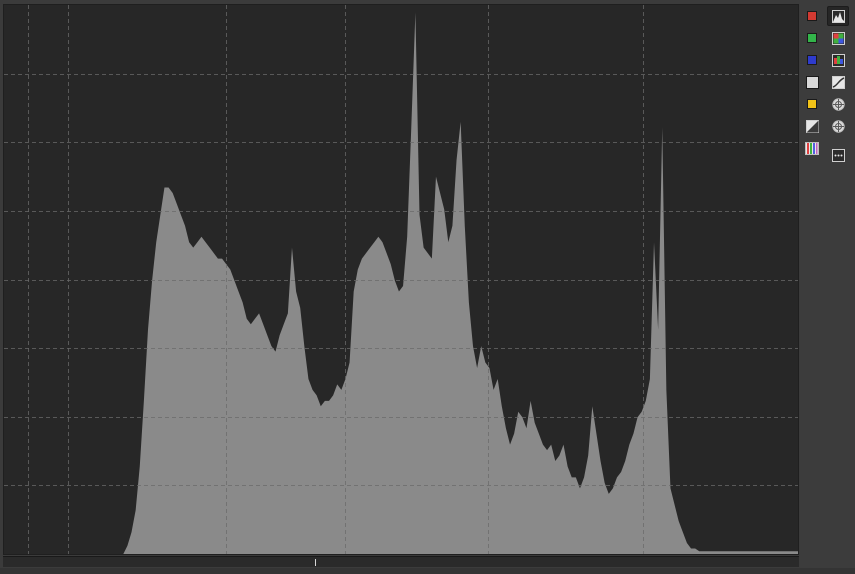  I want to click on more-options-button, so click(838, 155).